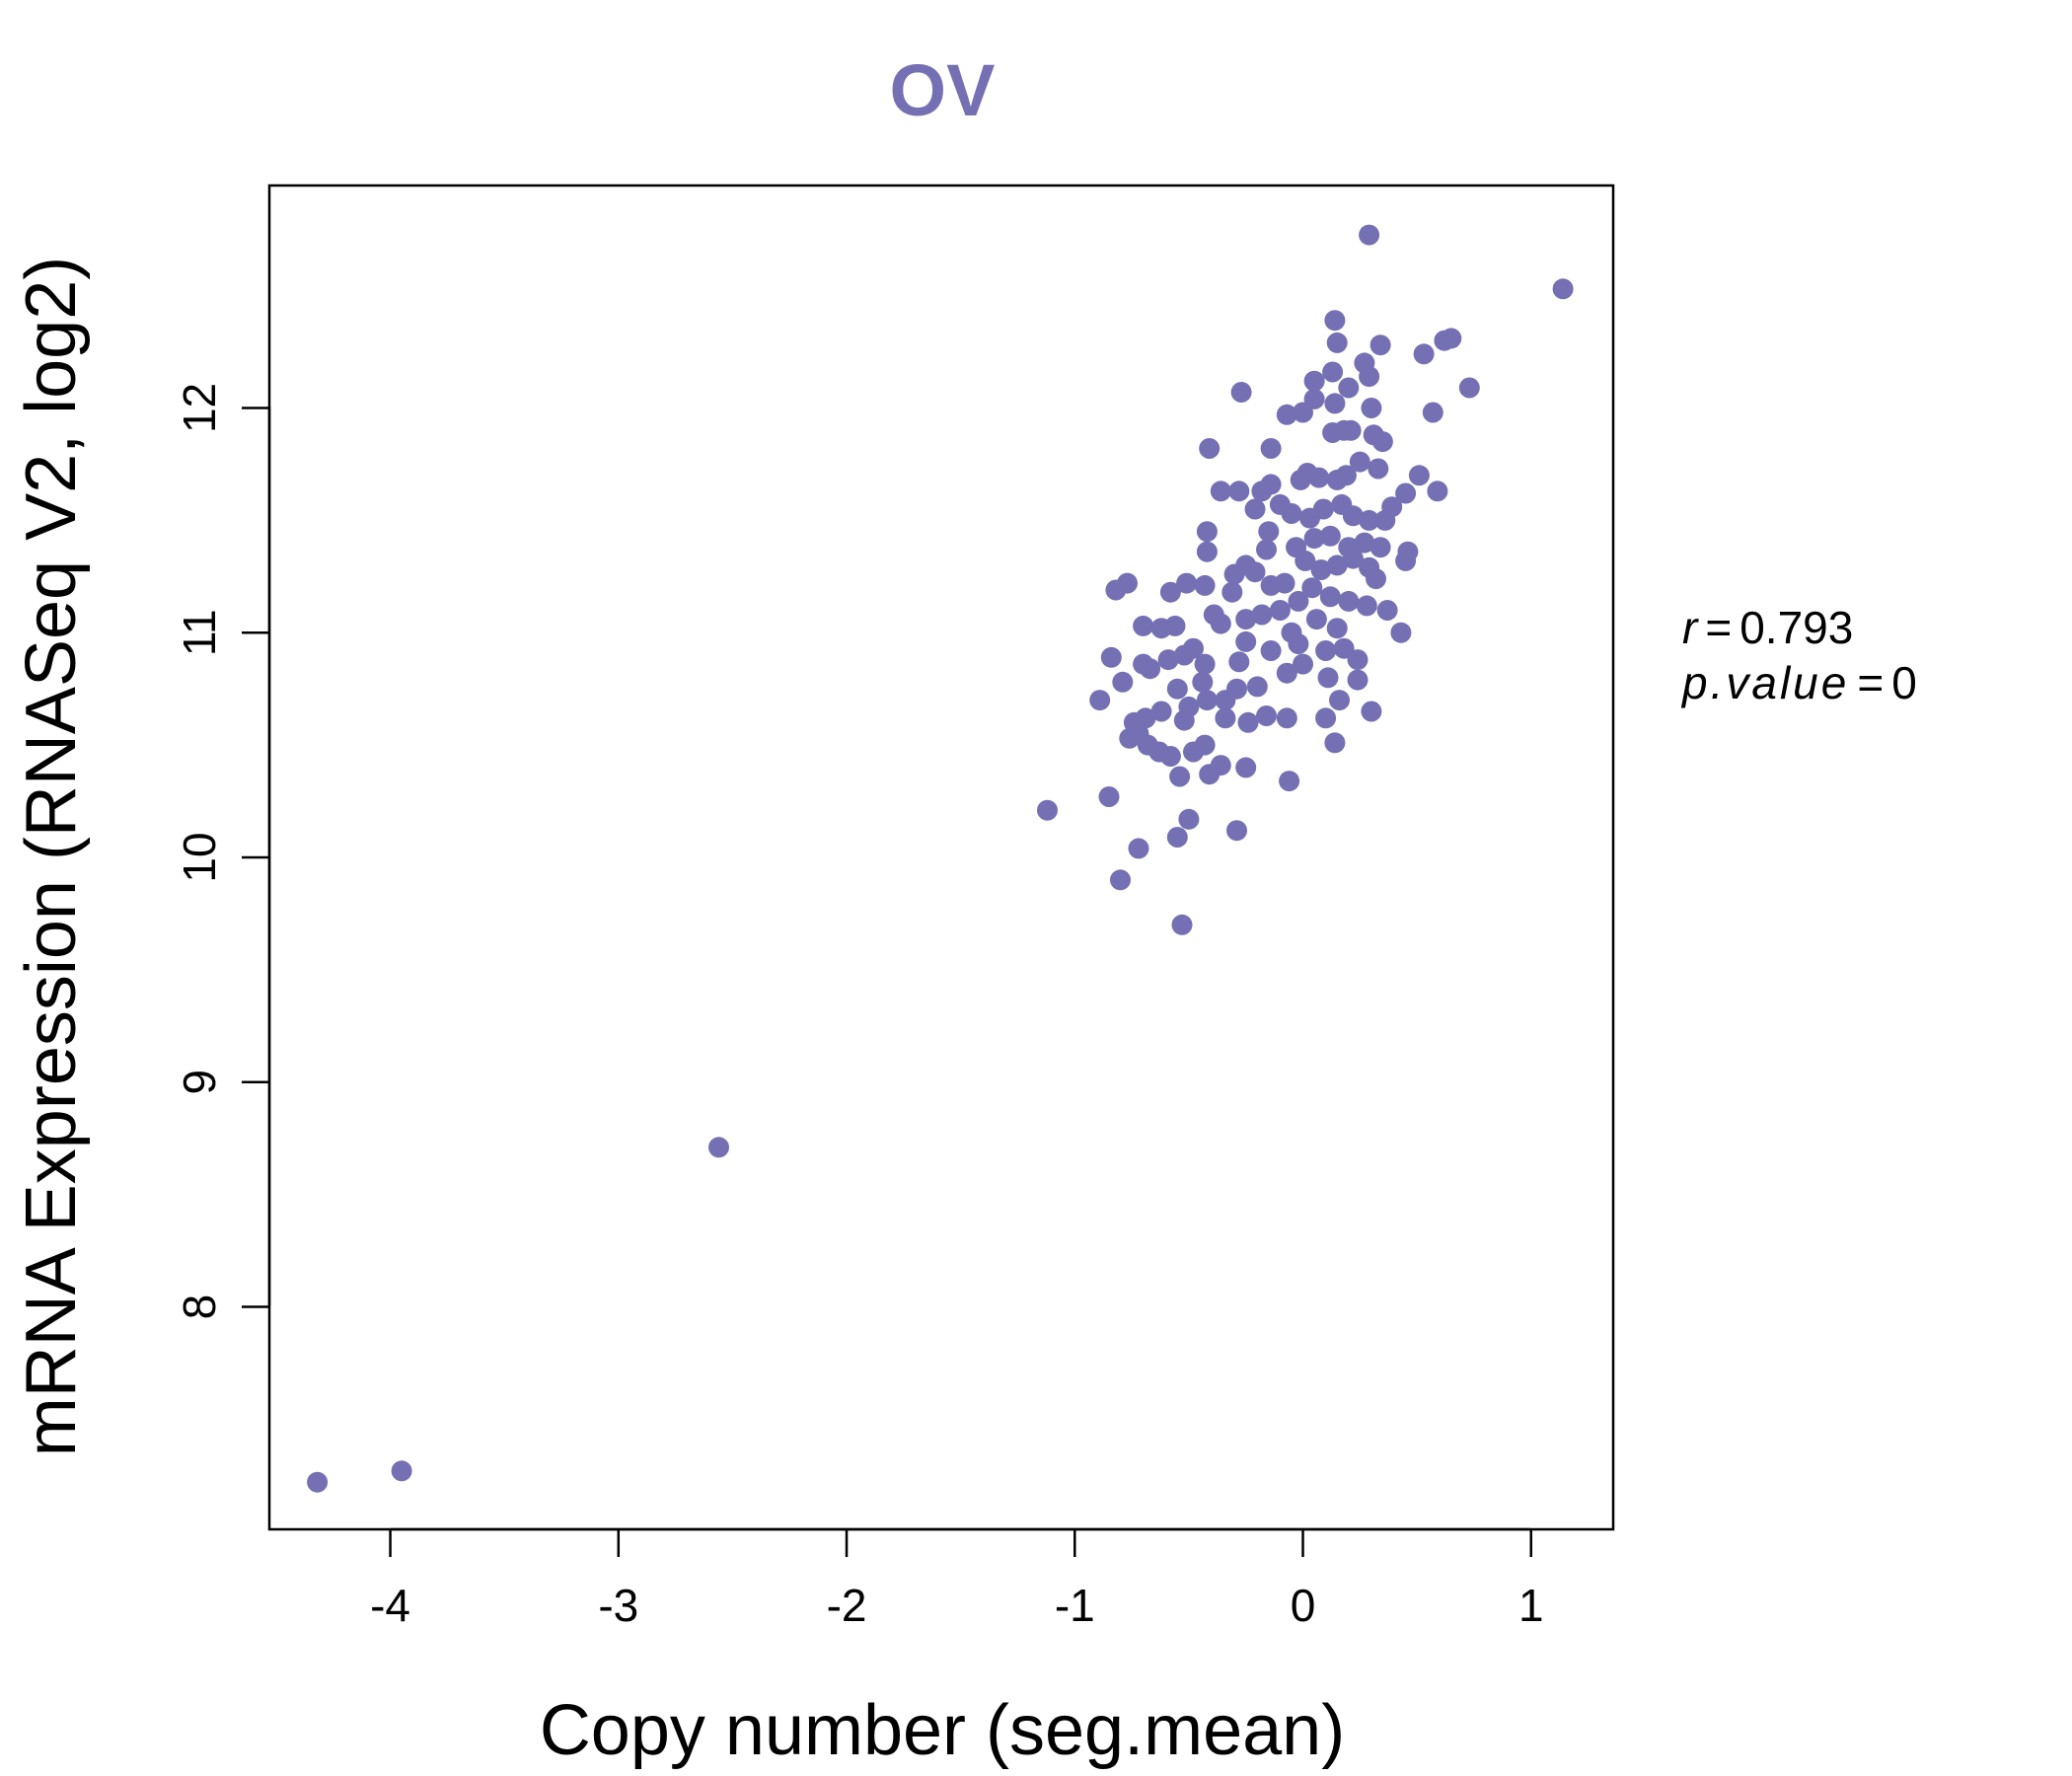  Describe the element at coordinates (200, 857) in the screenshot. I see `y-tick-label: 10` at that location.